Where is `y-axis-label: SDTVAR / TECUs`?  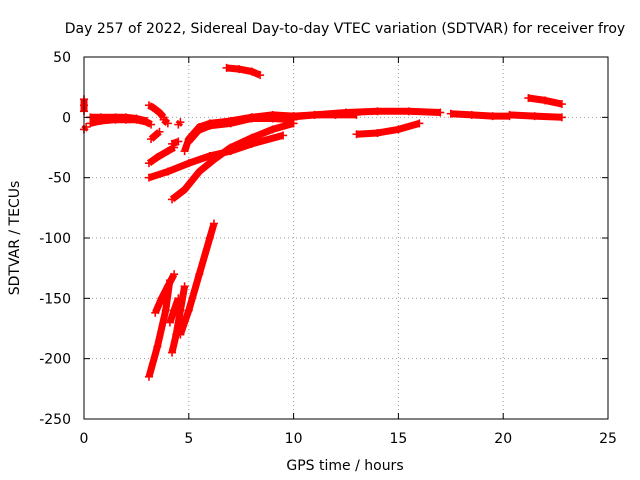
y-axis-label: SDTVAR / TECUs is located at coordinates (15, 238).